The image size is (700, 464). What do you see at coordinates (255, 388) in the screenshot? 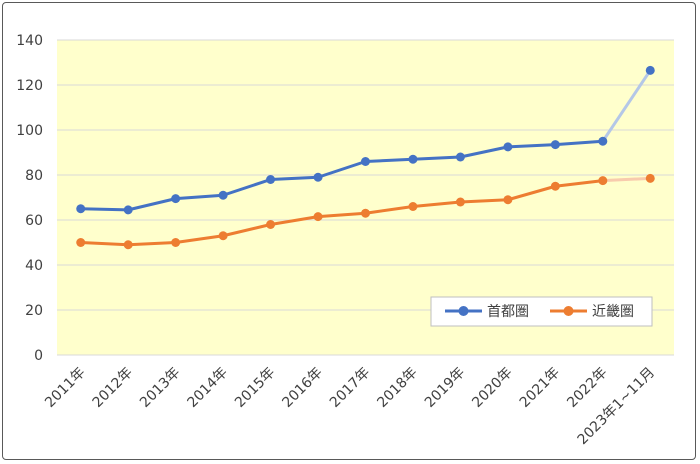
I see `x-tick-label: 2015年` at bounding box center [255, 388].